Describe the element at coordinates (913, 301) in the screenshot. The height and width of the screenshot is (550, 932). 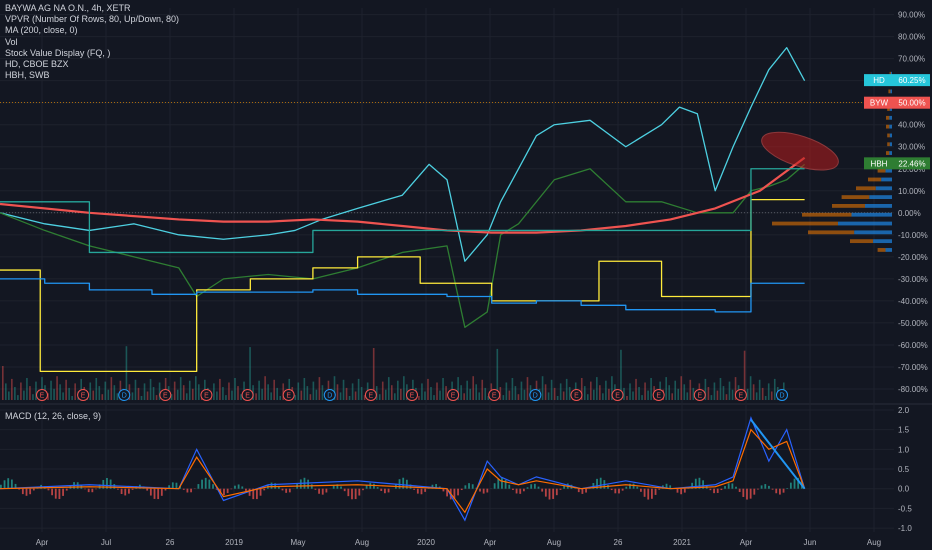
I see `main-y-tick-label: -40.00%` at that location.